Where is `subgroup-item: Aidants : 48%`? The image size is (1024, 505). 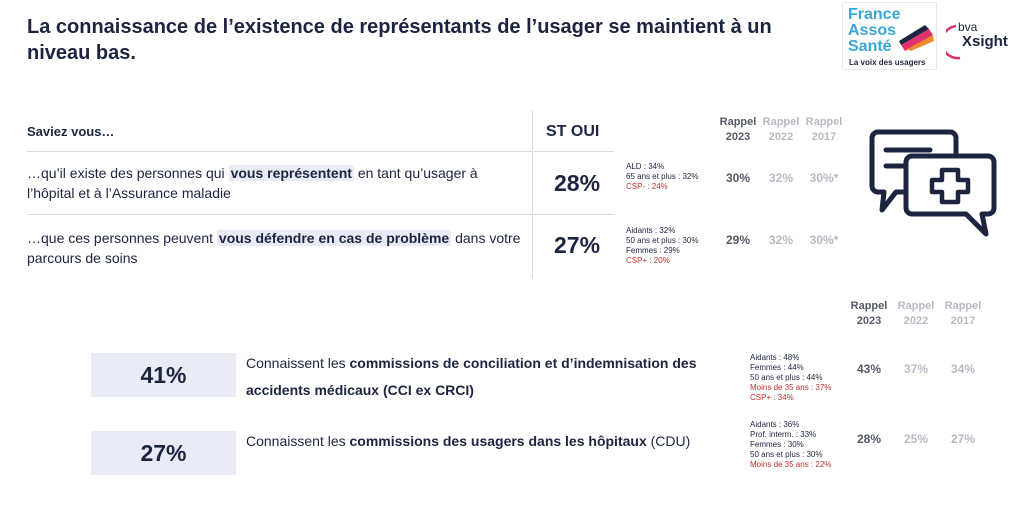
subgroup-item: Aidants : 48% is located at coordinates (775, 357).